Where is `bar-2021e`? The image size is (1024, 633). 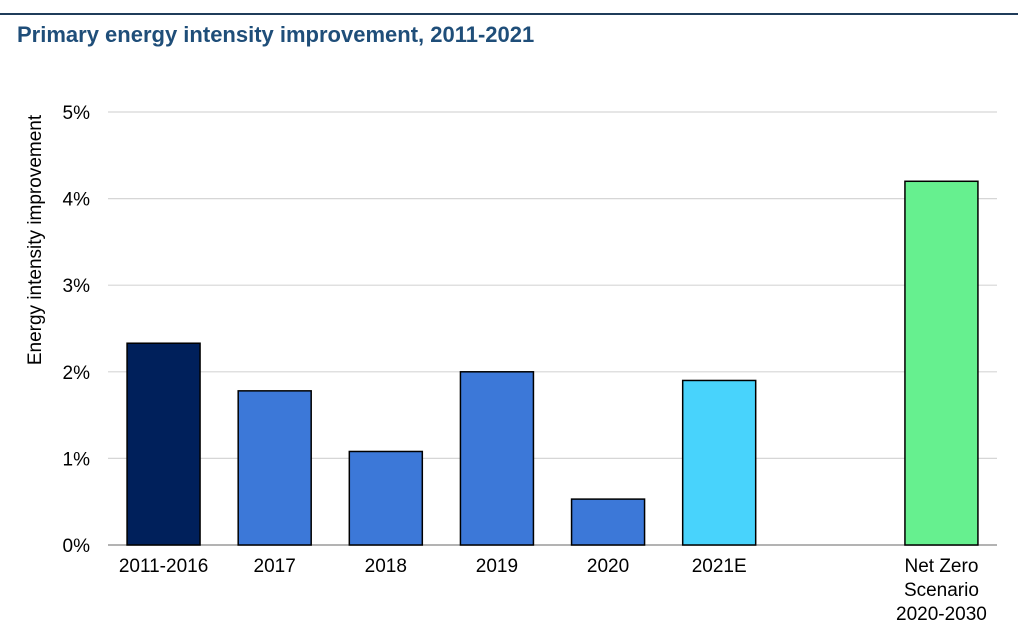 bar-2021e is located at coordinates (719, 462).